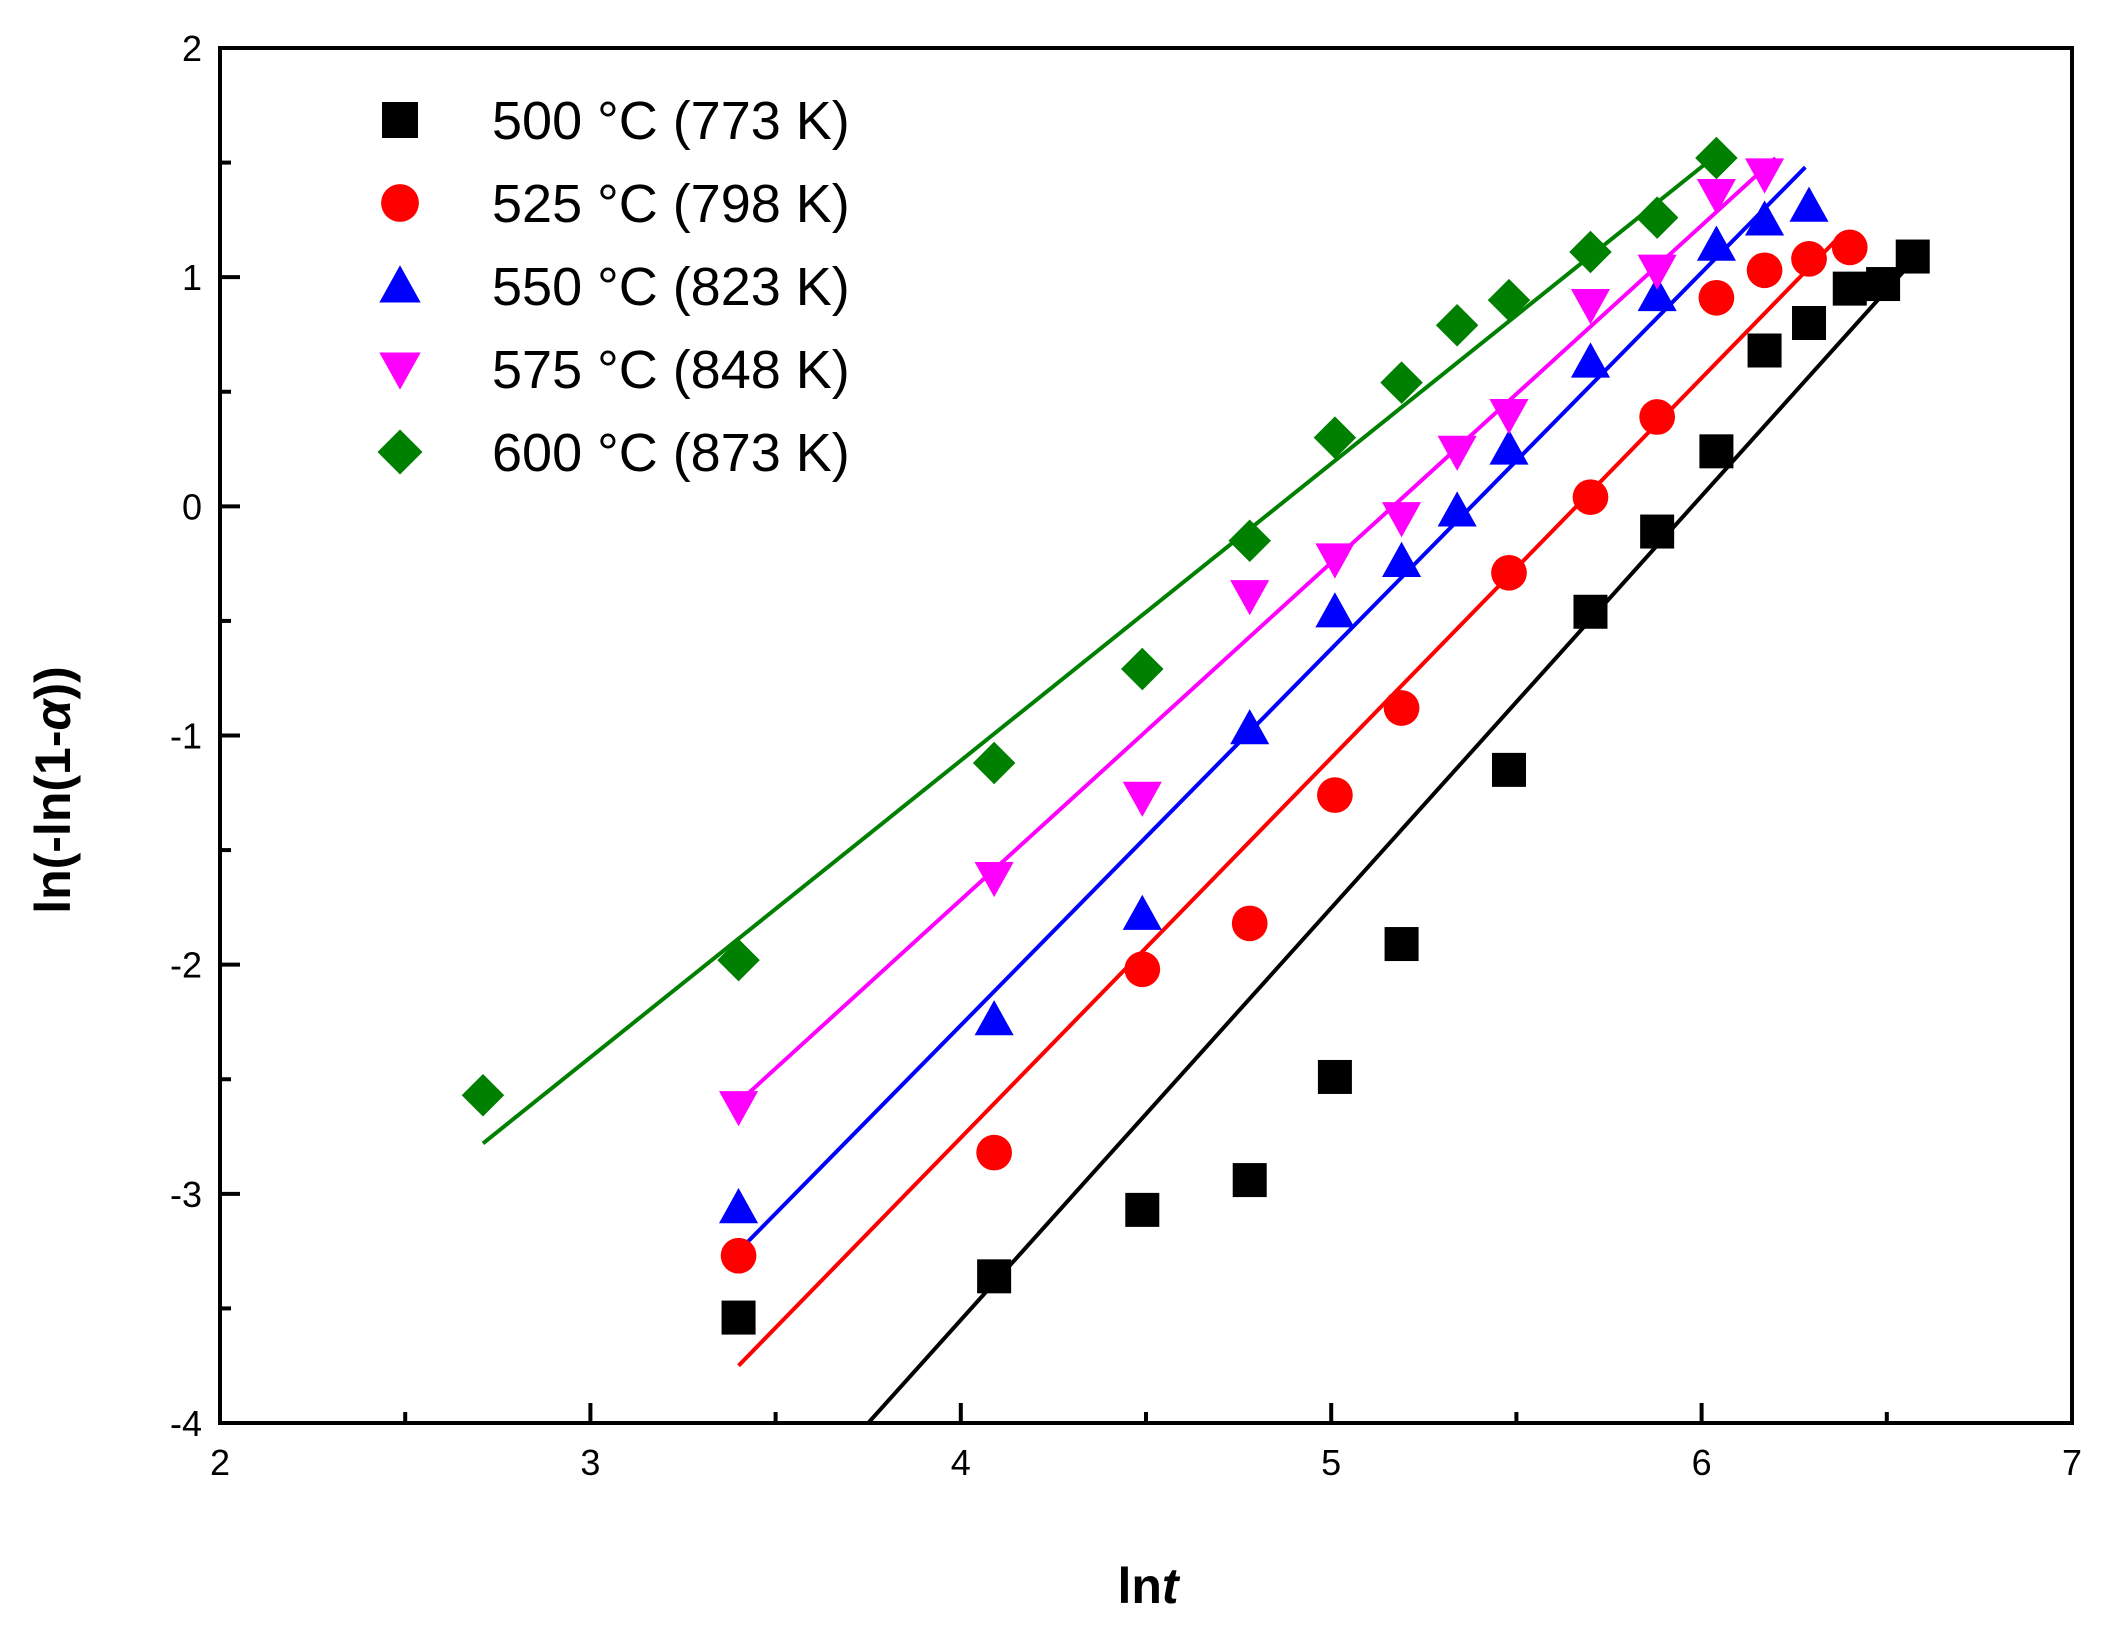 The height and width of the screenshot is (1637, 2102). I want to click on y-tick-label: -1, so click(186, 736).